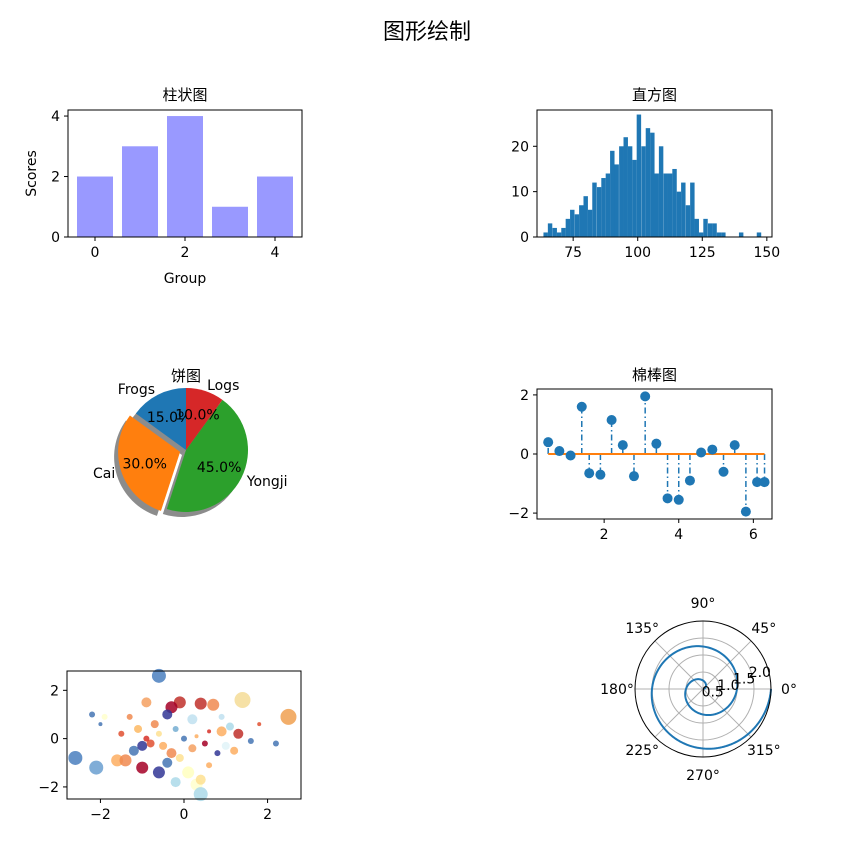  I want to click on bar-chart-title: 柱状图, so click(184, 95).